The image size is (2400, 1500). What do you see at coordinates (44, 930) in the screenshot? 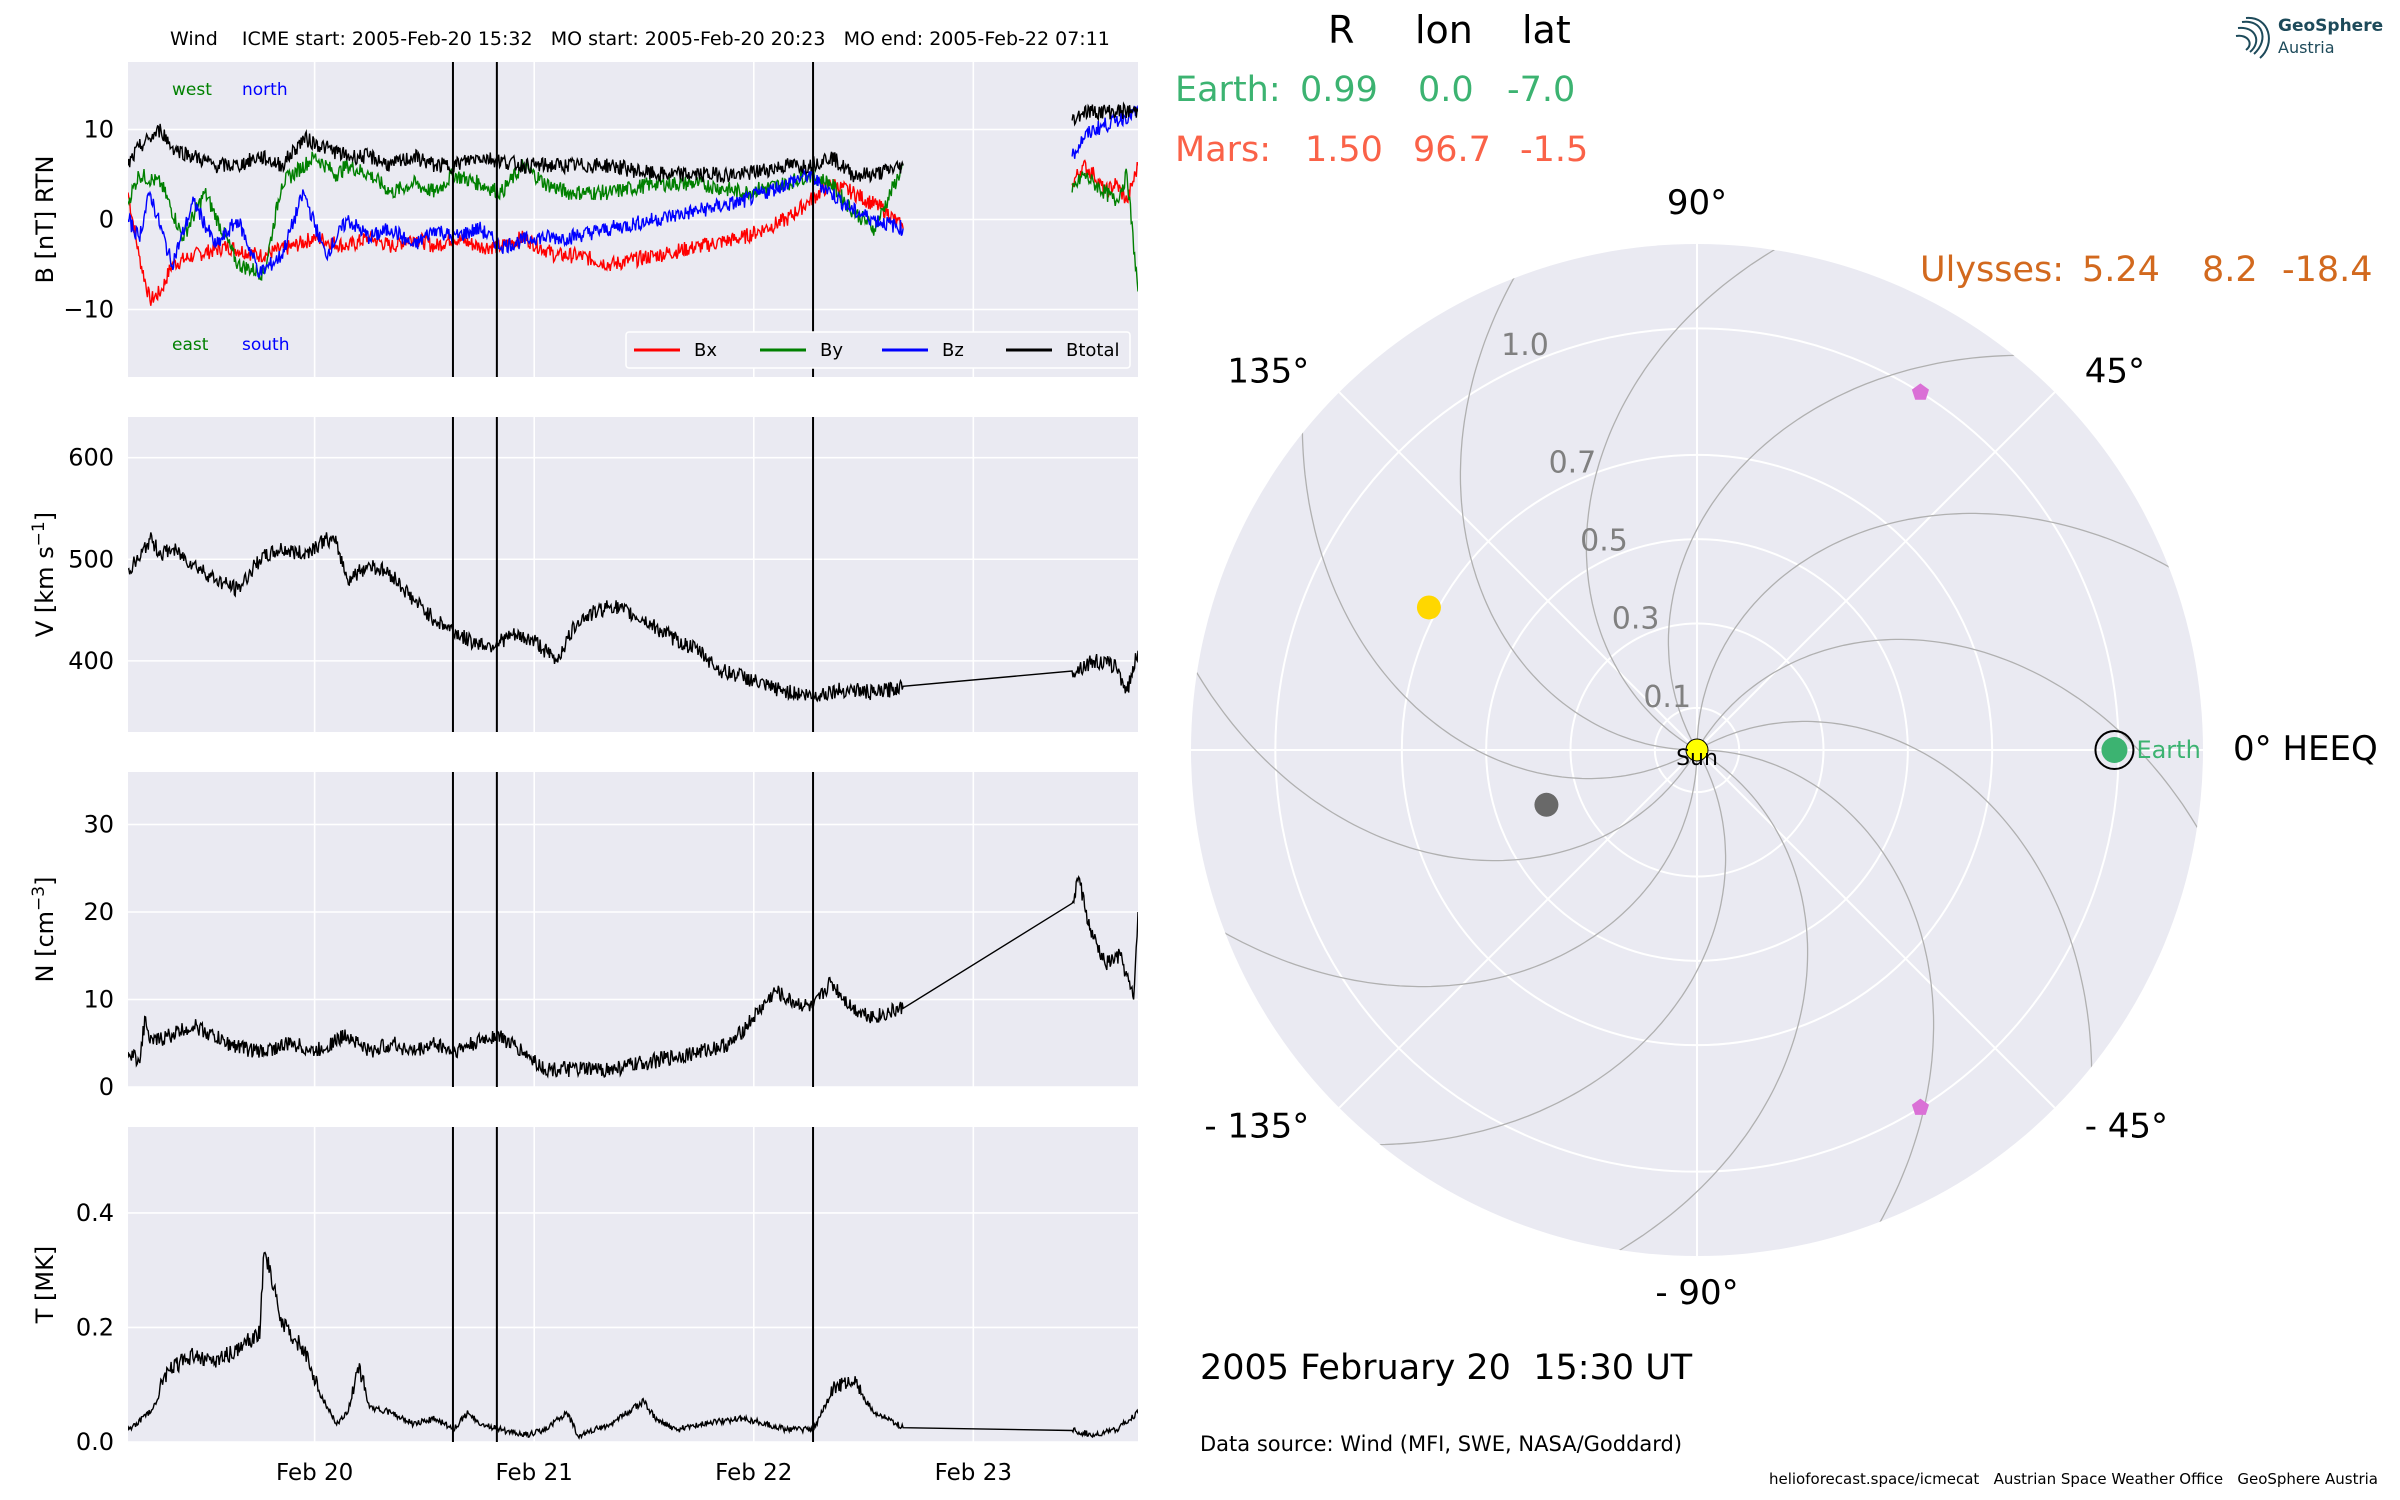
I see `density-ylabel: N [cm−3]` at bounding box center [44, 930].